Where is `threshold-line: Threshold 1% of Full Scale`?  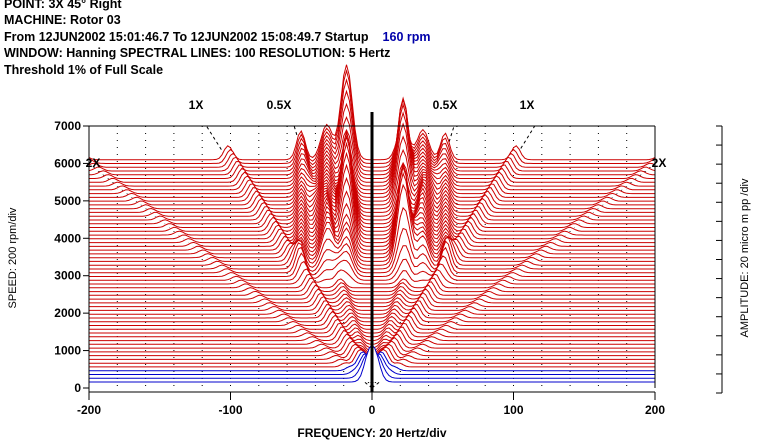 threshold-line: Threshold 1% of Full Scale is located at coordinates (84, 70).